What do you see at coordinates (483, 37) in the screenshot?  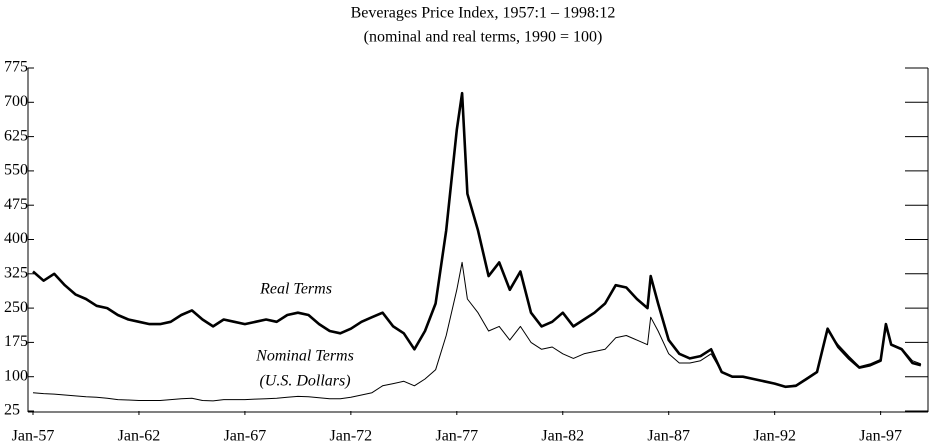 I see `chart-subtitle: (nominal and real terms, 1990 = 100)` at bounding box center [483, 37].